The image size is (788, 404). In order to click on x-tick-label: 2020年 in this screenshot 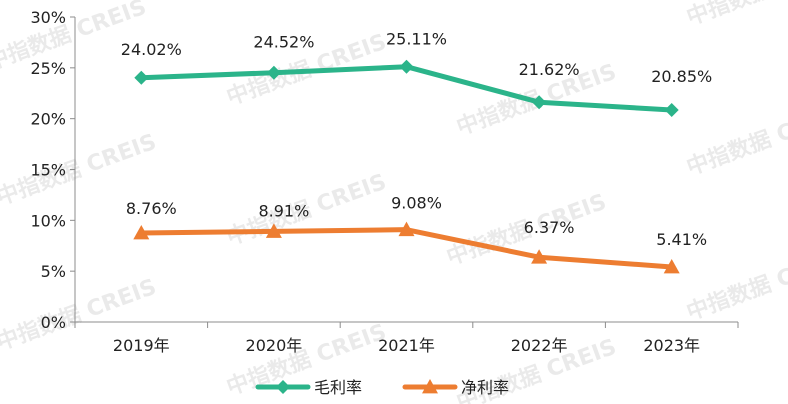, I will do `click(274, 345)`.